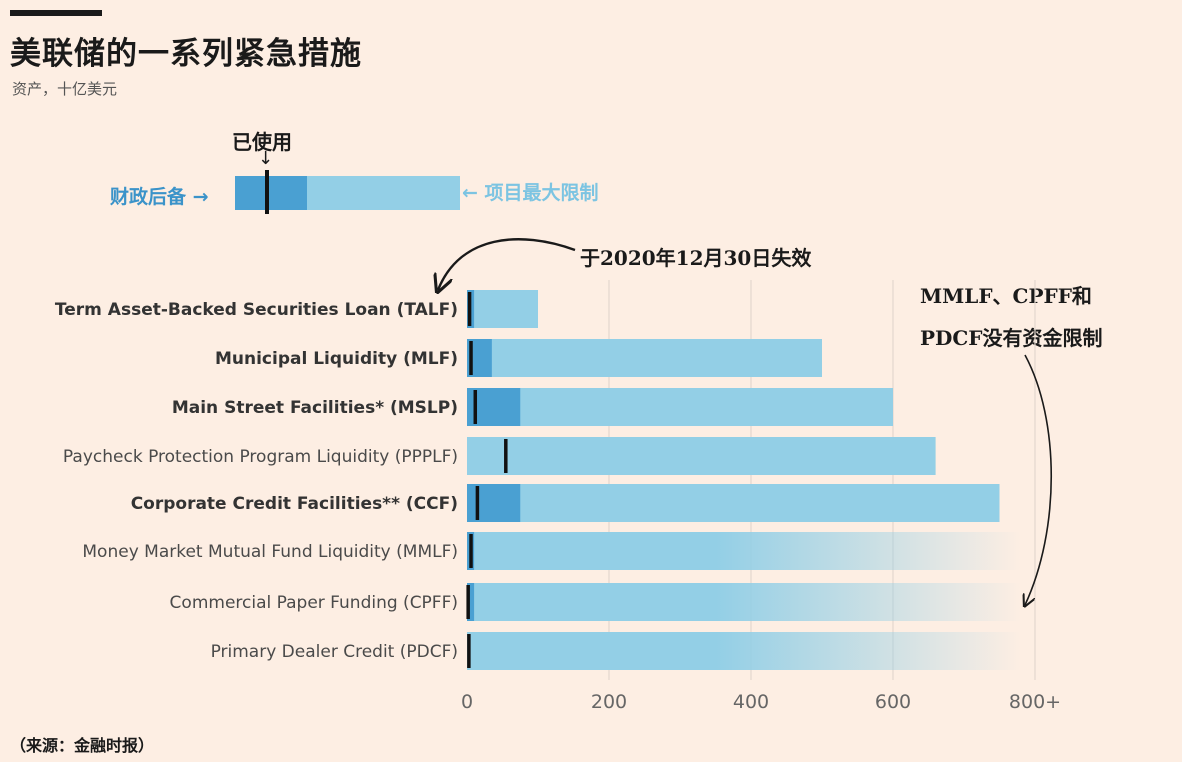 This screenshot has height=762, width=1182. What do you see at coordinates (267, 192) in the screenshot?
I see `legend-used-marker` at bounding box center [267, 192].